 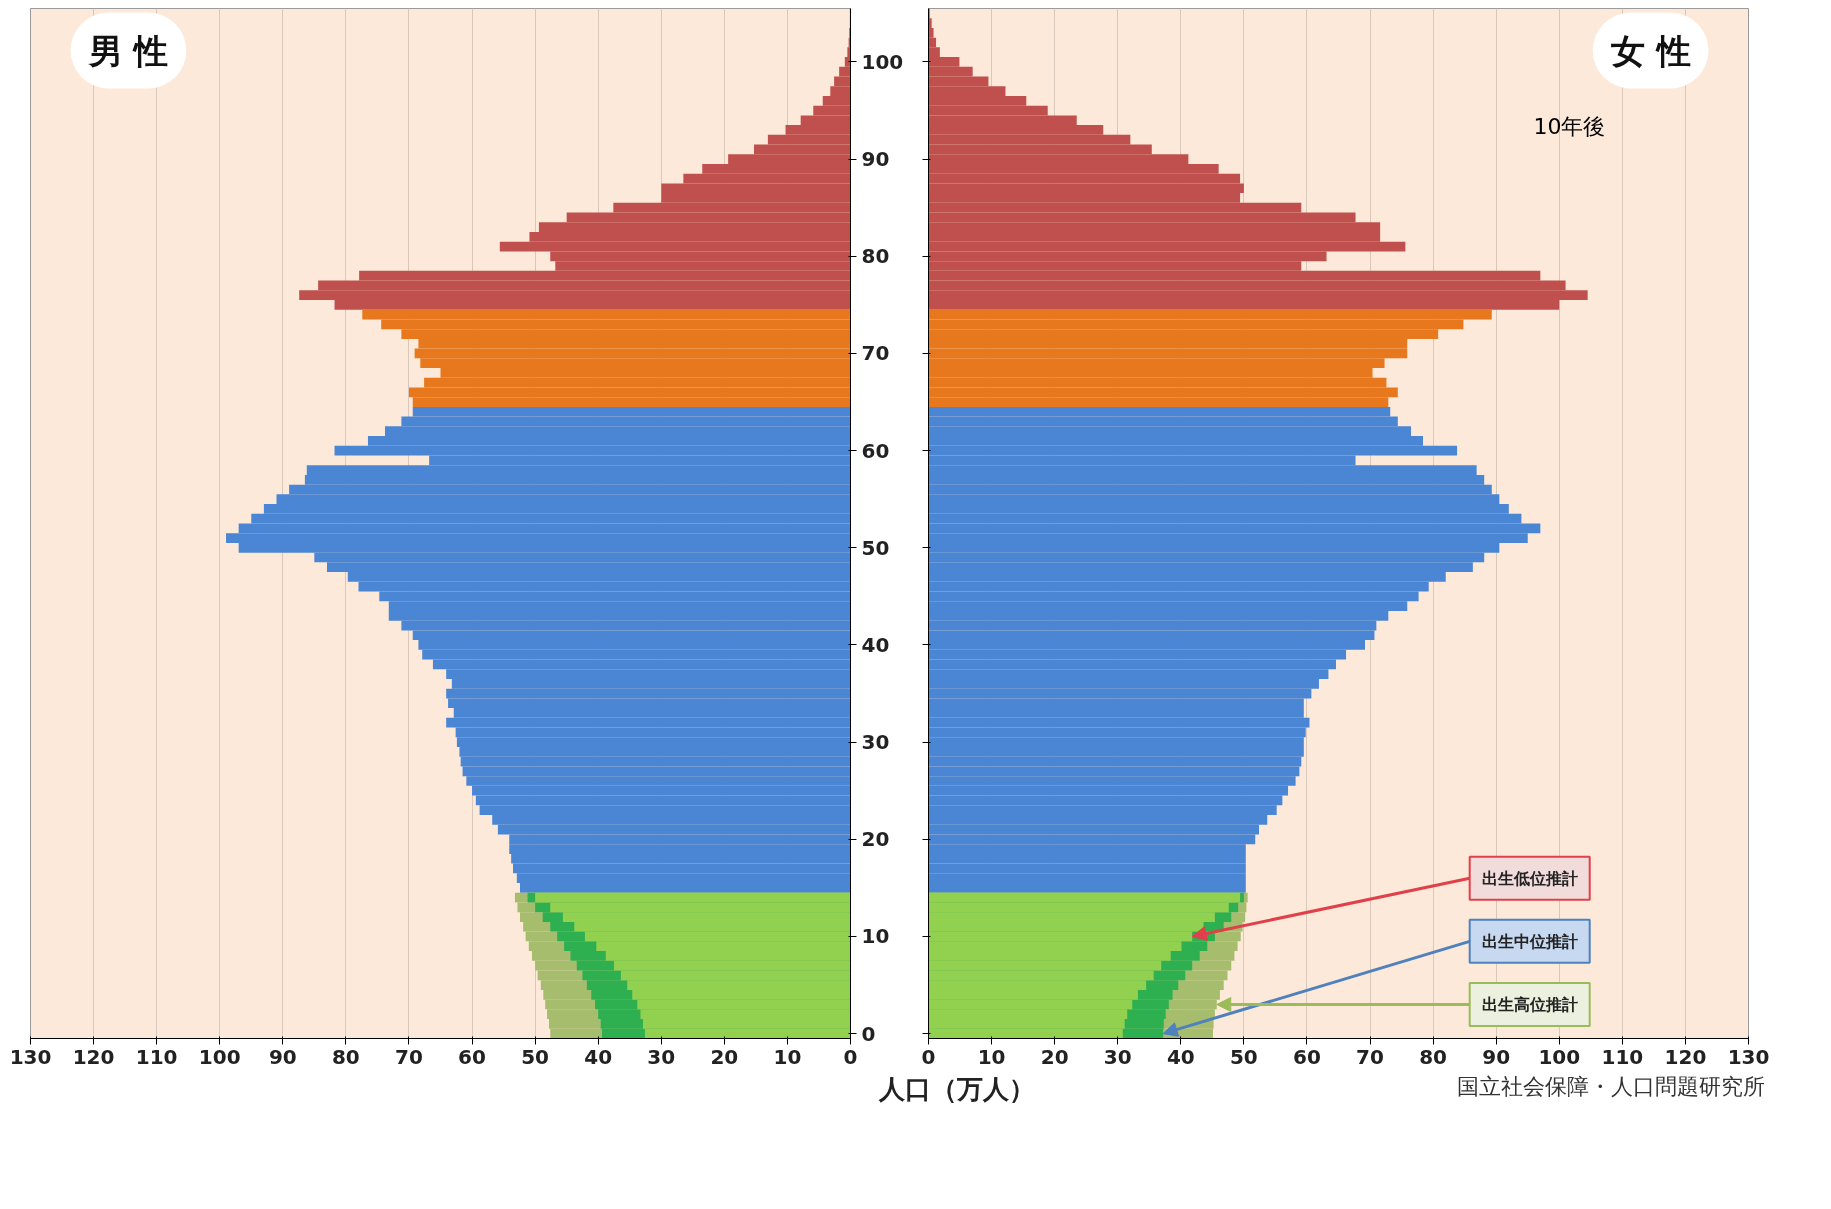 I want to click on y-tick-label: 30, so click(x=875, y=742).